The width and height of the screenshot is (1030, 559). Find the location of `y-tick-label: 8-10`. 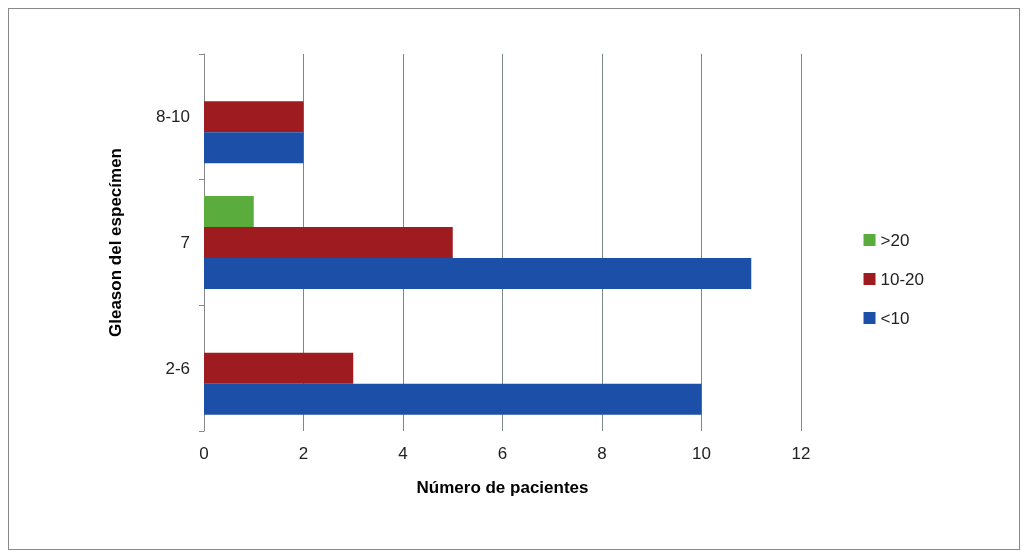

y-tick-label: 8-10 is located at coordinates (172, 117).